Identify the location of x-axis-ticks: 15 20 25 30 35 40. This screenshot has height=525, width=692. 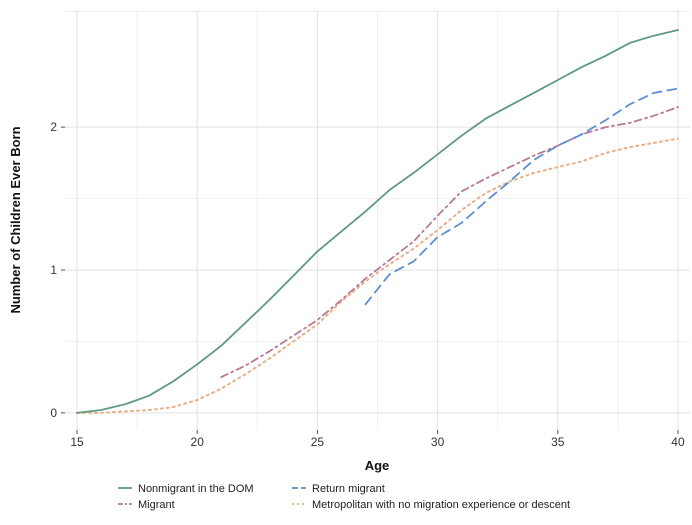
(377, 439).